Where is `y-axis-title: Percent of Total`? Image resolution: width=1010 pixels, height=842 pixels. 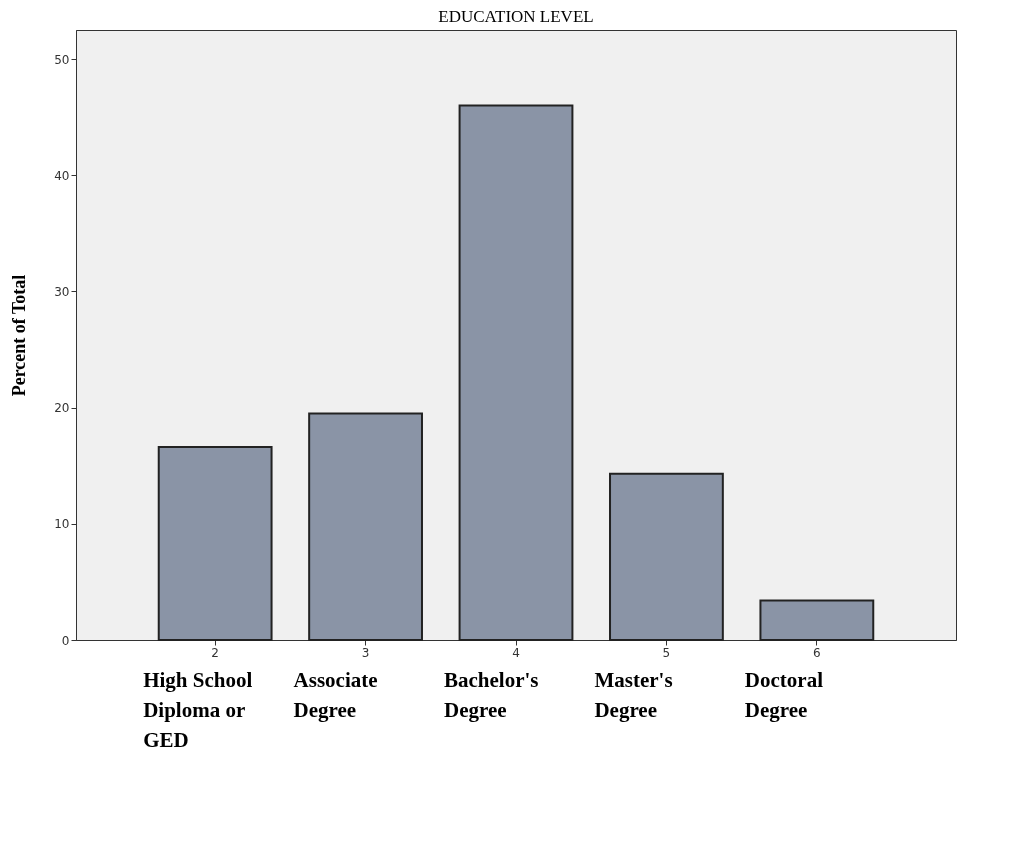 y-axis-title: Percent of Total is located at coordinates (19, 335).